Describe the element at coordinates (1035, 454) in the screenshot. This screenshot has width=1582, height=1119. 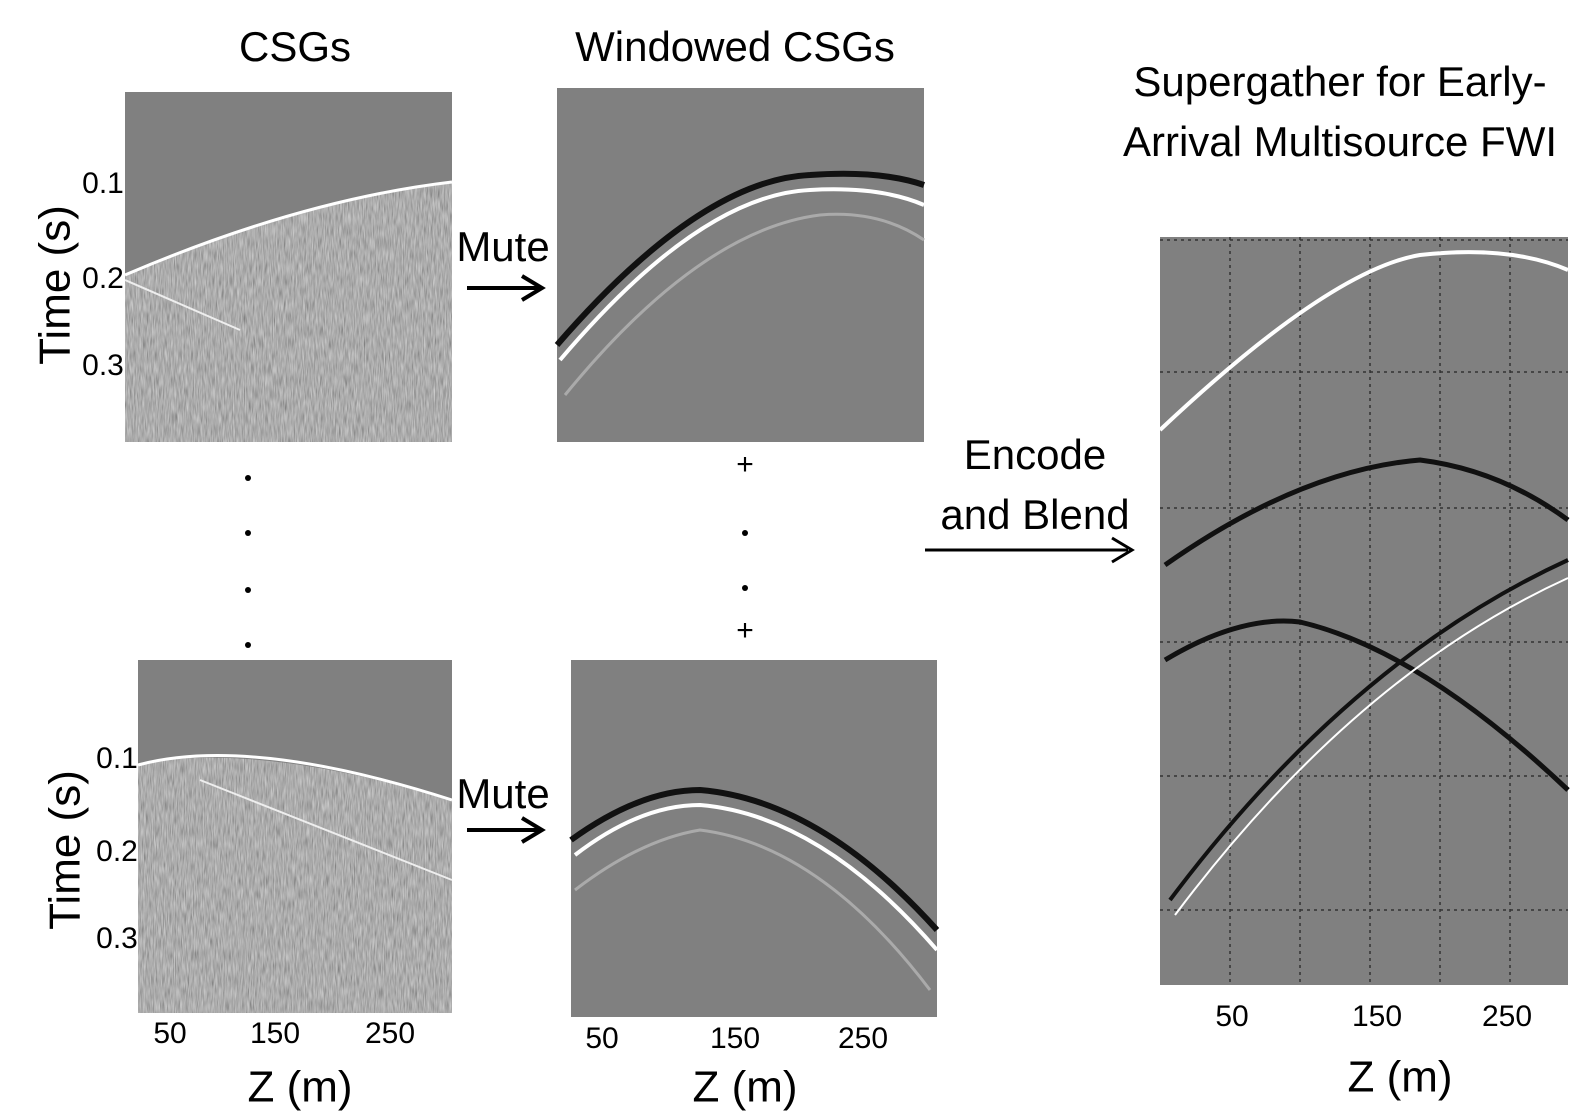
I see `encode-label: Encode` at that location.